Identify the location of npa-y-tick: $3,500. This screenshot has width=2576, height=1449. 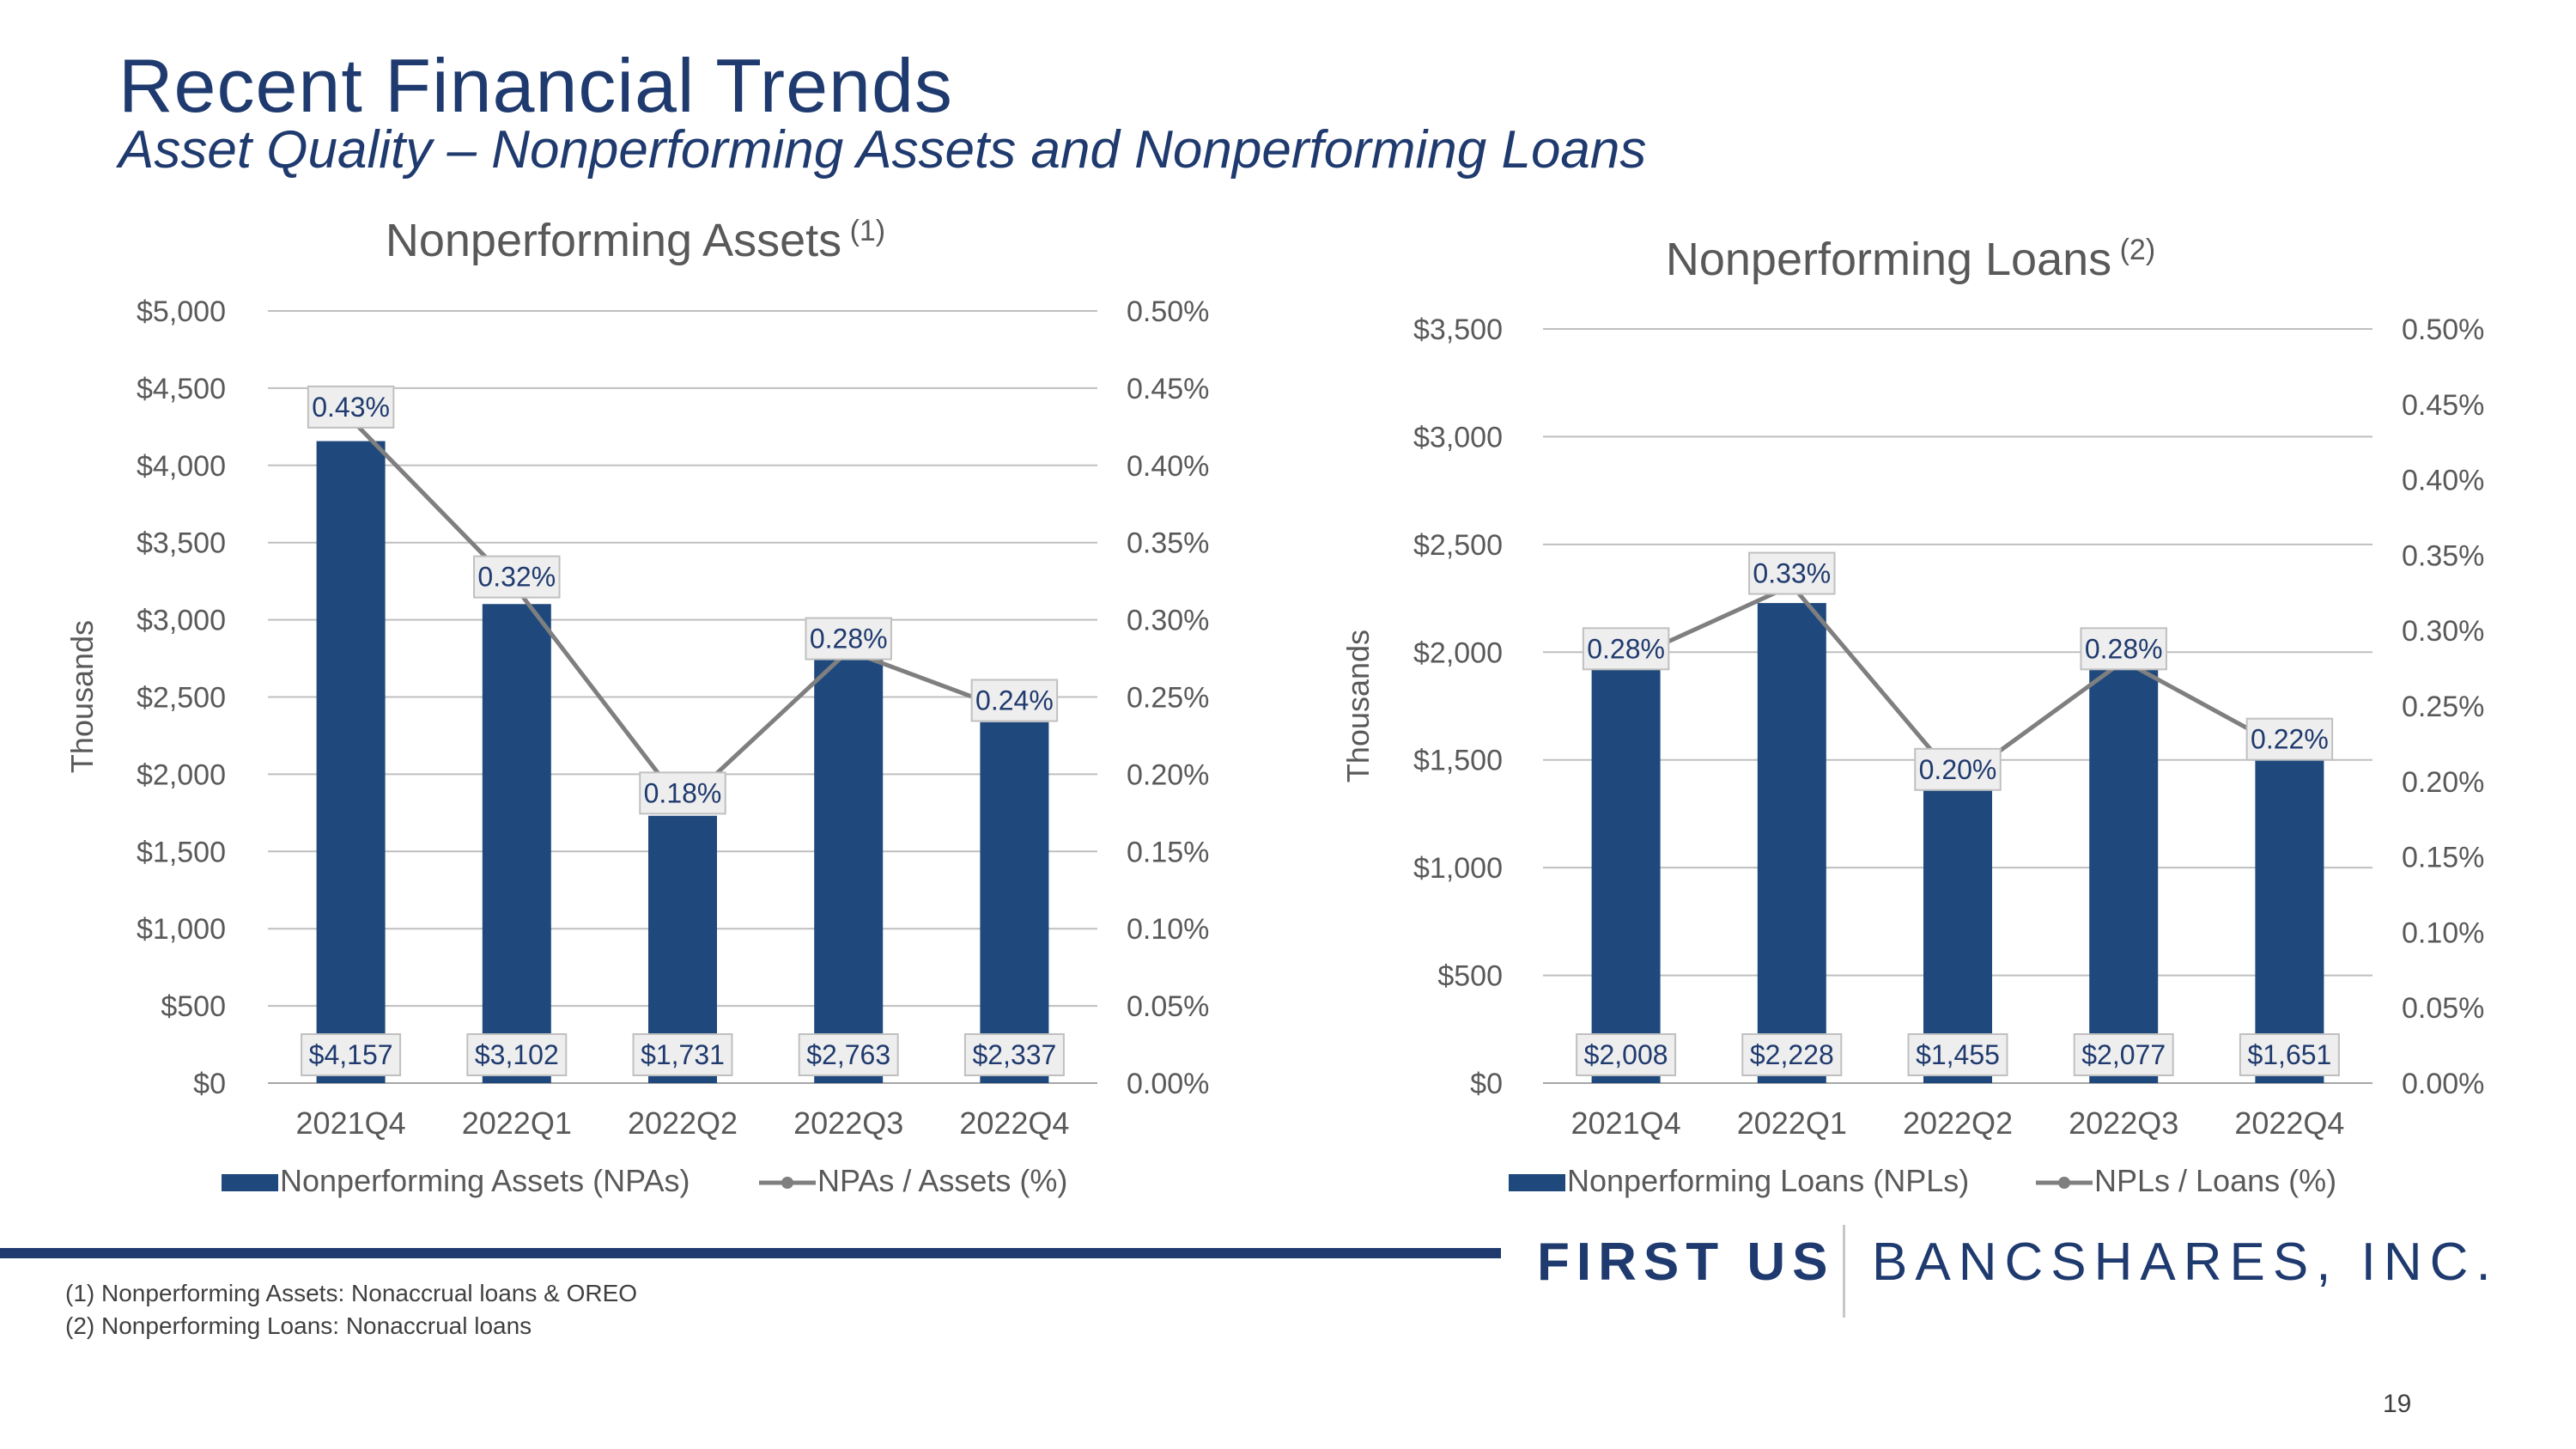
(181, 543).